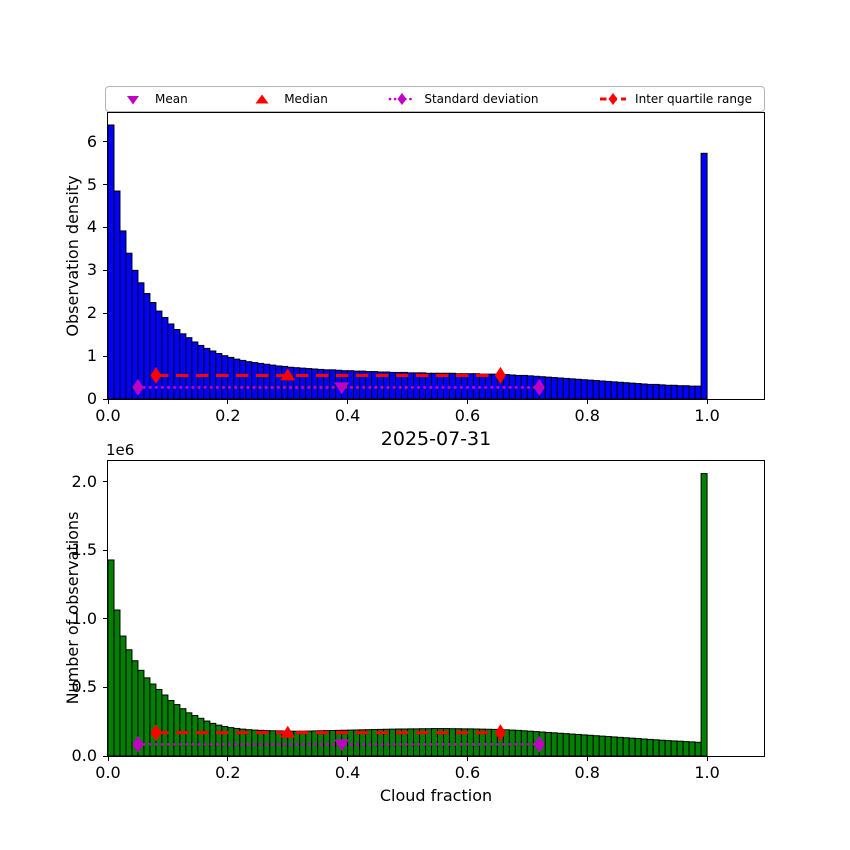 This screenshot has width=850, height=850. What do you see at coordinates (613, 99) in the screenshot?
I see `iqr-diamond-dashed-icon` at bounding box center [613, 99].